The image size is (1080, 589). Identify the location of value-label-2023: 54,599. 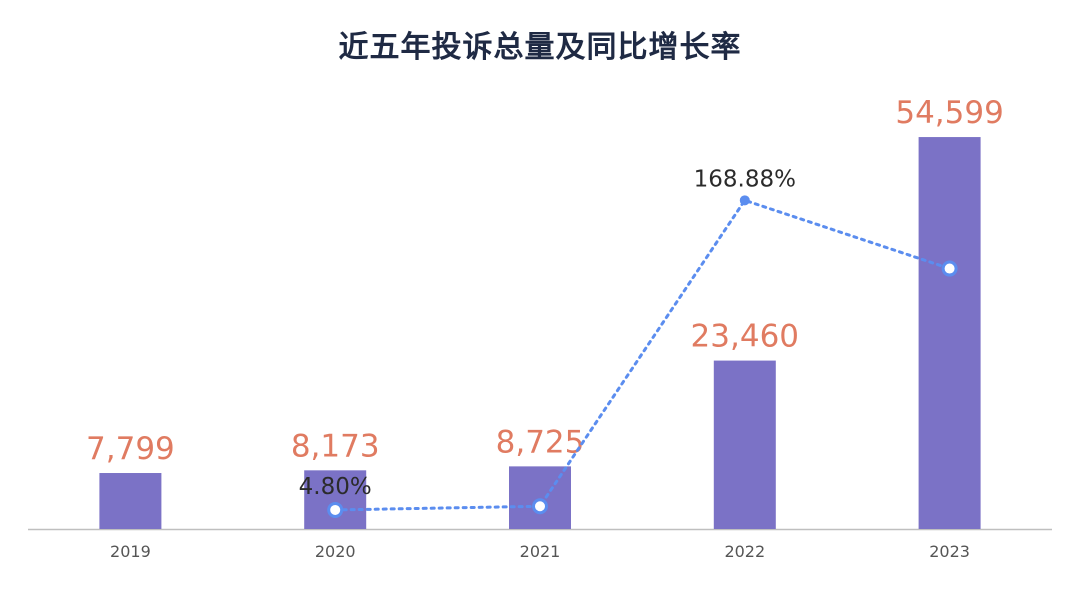
(949, 113).